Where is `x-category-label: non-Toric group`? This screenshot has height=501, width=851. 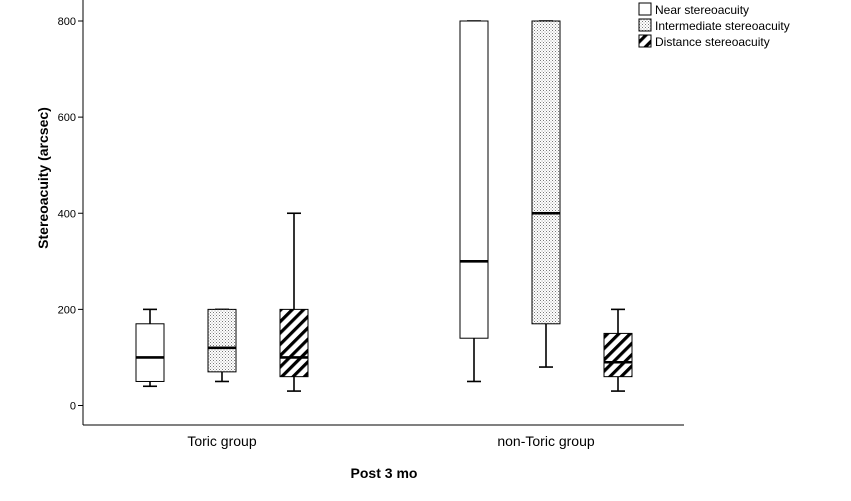 x-category-label: non-Toric group is located at coordinates (545, 441).